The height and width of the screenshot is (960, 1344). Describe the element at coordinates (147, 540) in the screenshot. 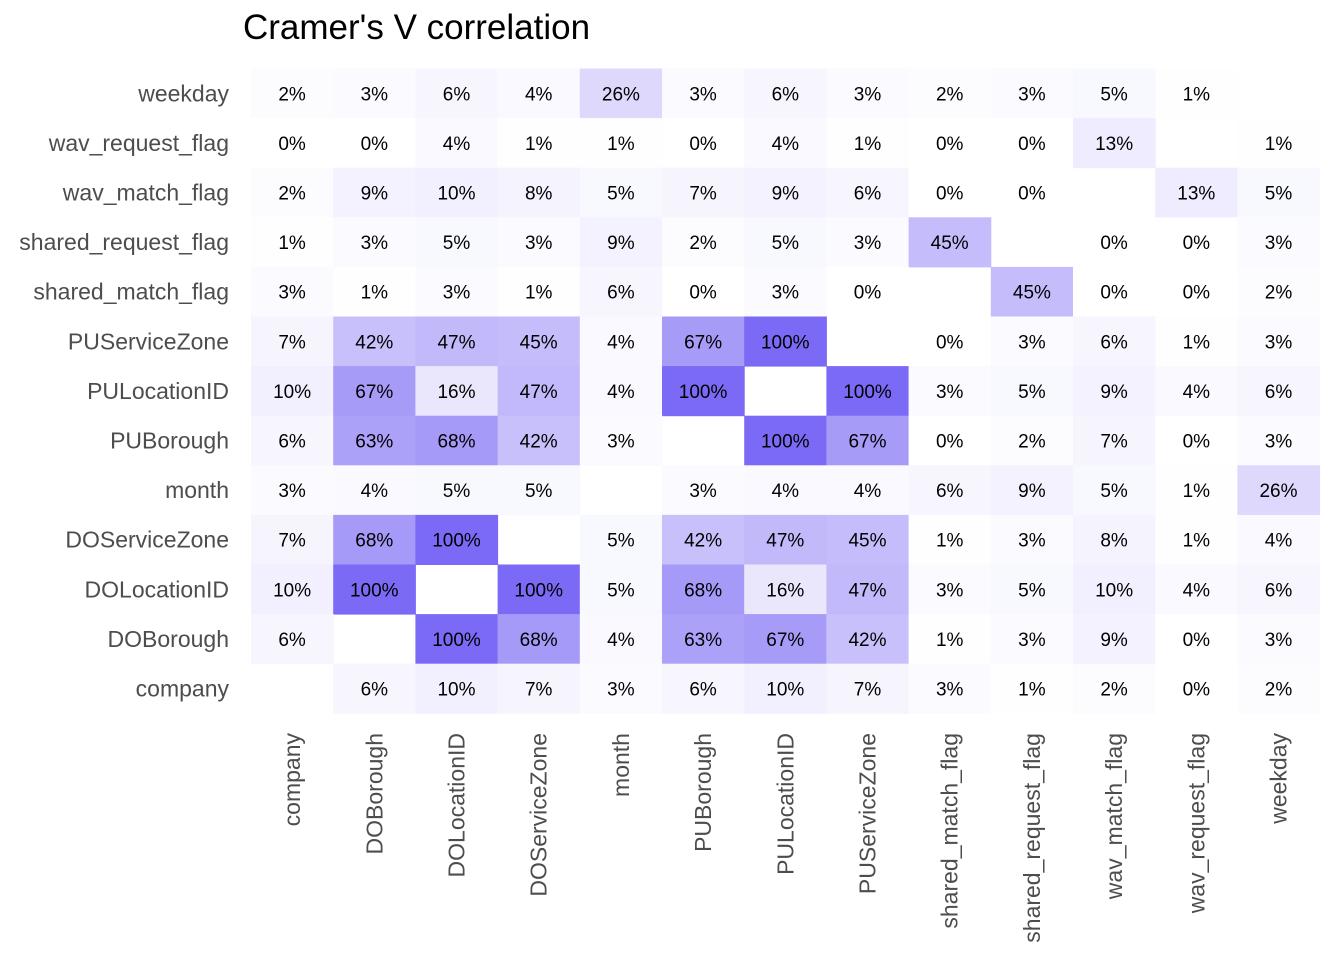

I see `y-tick-label: DOServiceZone` at that location.